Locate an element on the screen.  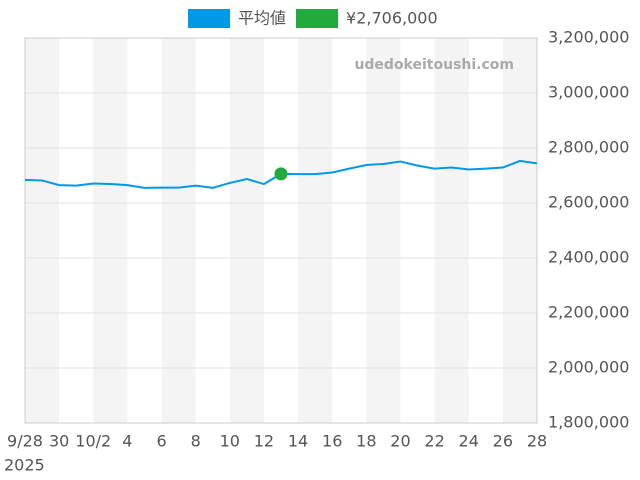
x-tick-label: 26 is located at coordinates (503, 441).